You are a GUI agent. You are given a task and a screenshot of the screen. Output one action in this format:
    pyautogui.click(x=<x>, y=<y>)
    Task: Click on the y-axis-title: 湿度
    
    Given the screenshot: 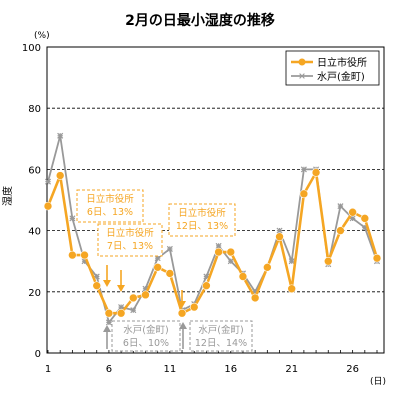 What is the action you would take?
    pyautogui.click(x=7, y=196)
    